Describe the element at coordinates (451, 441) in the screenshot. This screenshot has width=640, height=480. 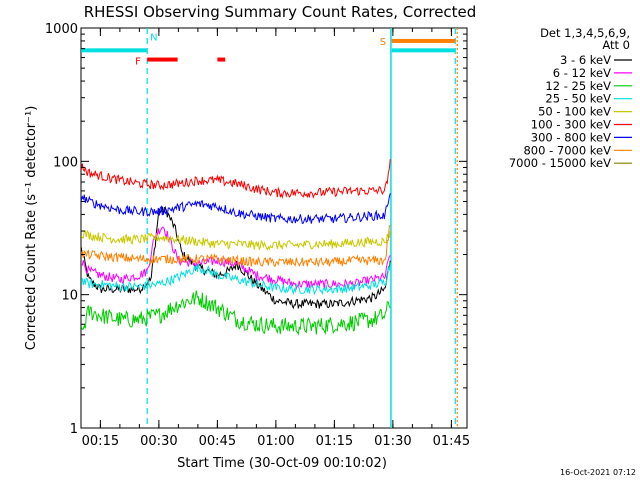
I see `x-tick-label: 01:45` at that location.